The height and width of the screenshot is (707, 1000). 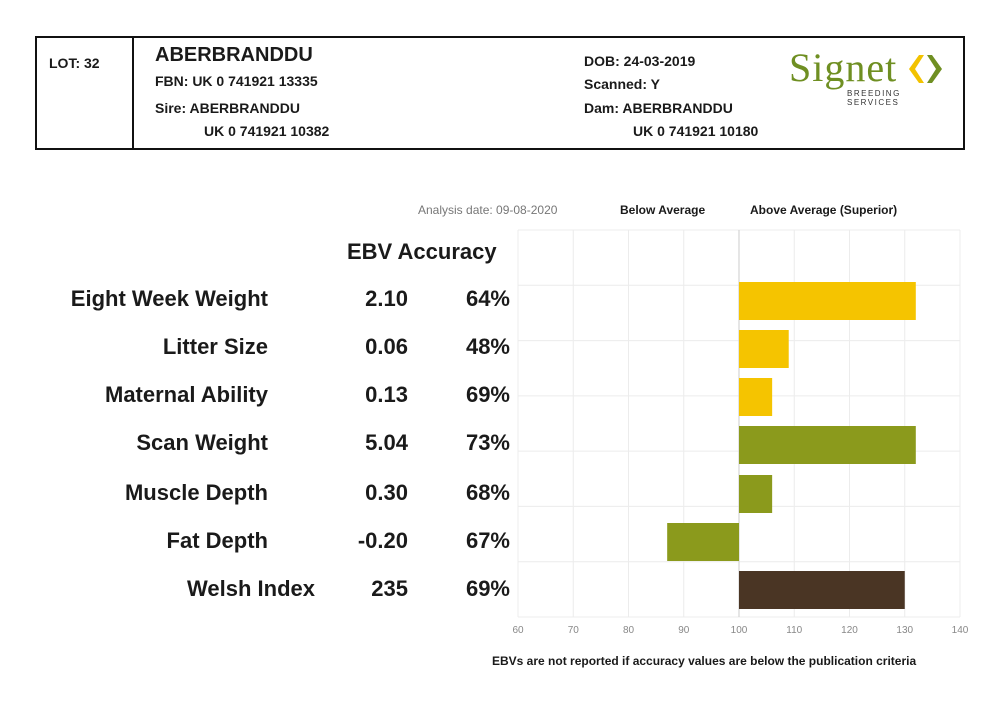 What do you see at coordinates (827, 445) in the screenshot?
I see `bar-scan-weight` at bounding box center [827, 445].